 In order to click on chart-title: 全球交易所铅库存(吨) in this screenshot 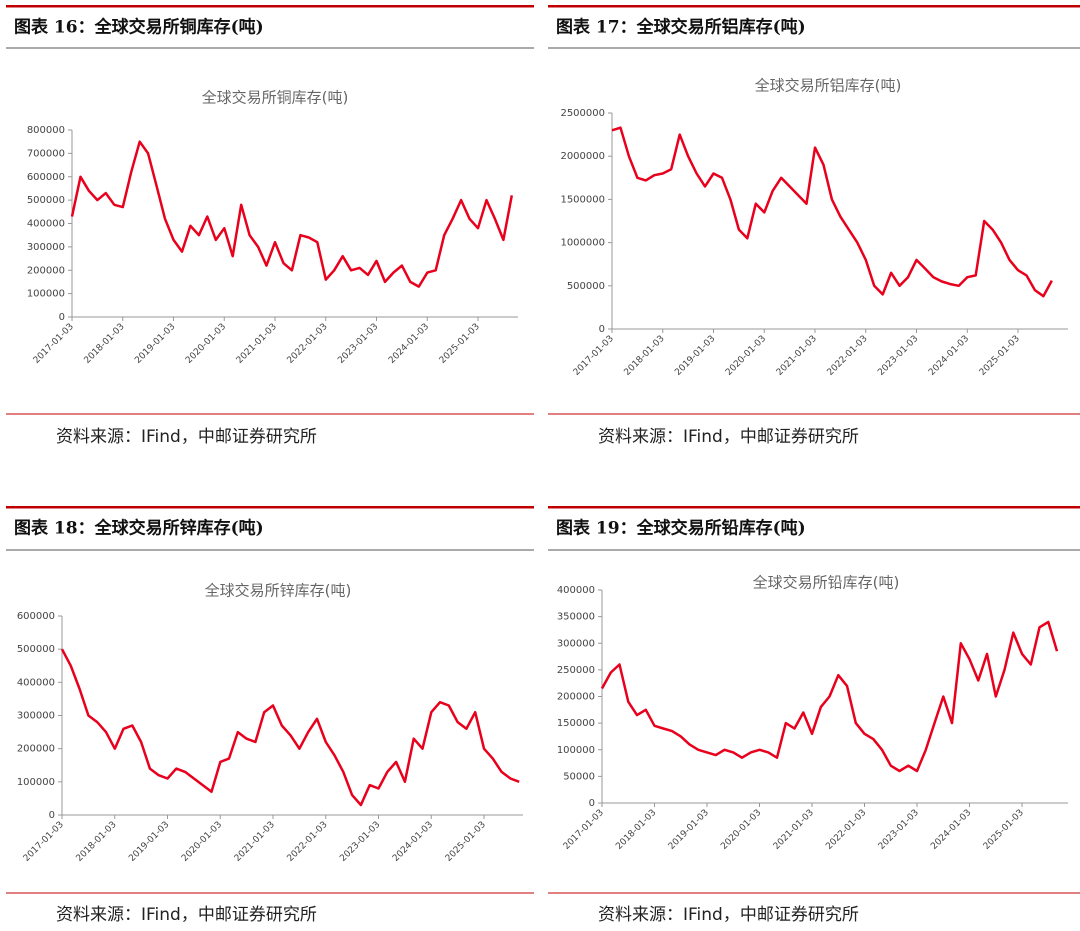, I will do `click(826, 583)`.